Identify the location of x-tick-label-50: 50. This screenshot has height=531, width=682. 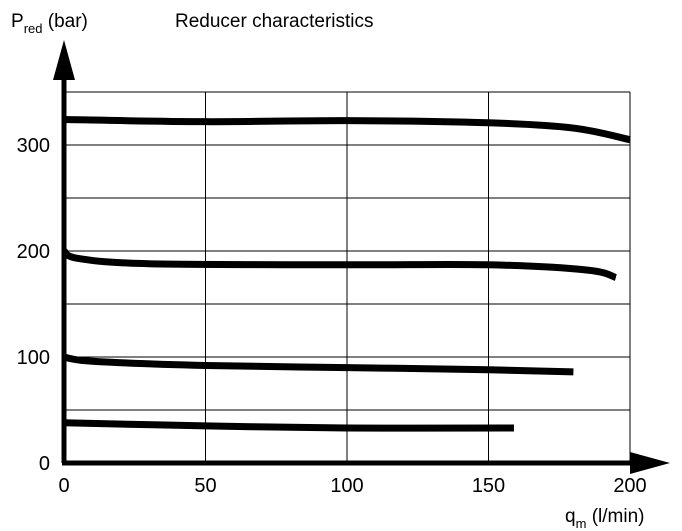
(205, 486).